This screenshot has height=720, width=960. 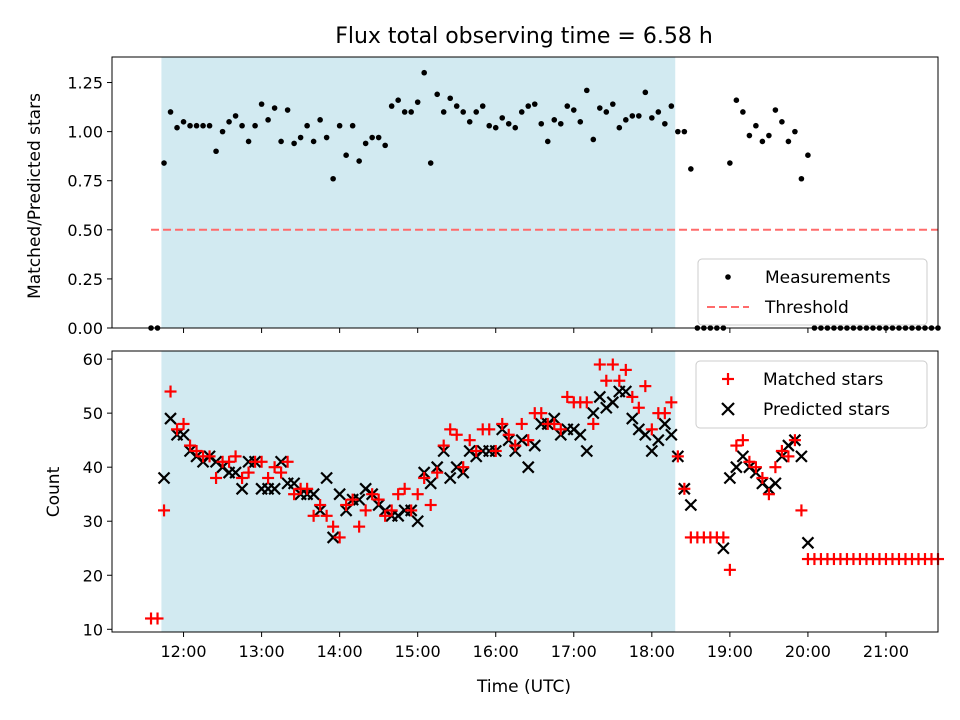 What do you see at coordinates (652, 651) in the screenshot?
I see `bottom-x-tick-label: 18:00` at bounding box center [652, 651].